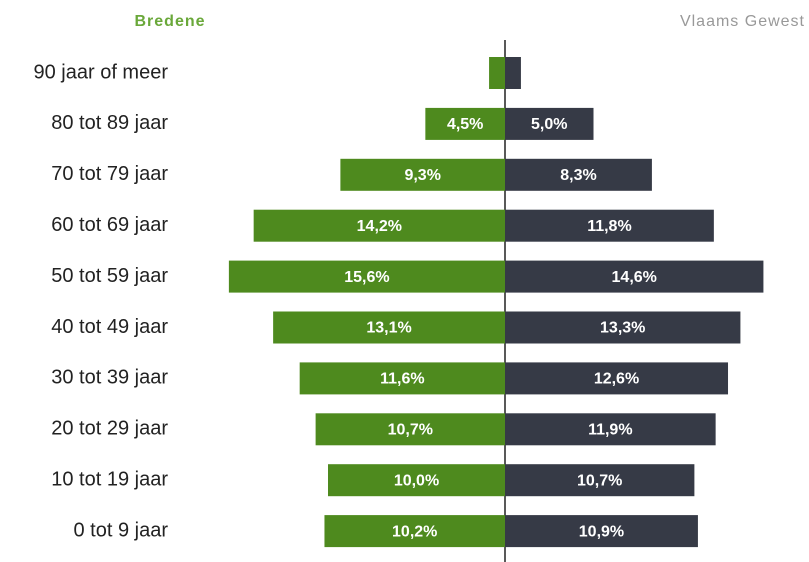 This screenshot has width=809, height=562. I want to click on value-label: 12,6%, so click(616, 379).